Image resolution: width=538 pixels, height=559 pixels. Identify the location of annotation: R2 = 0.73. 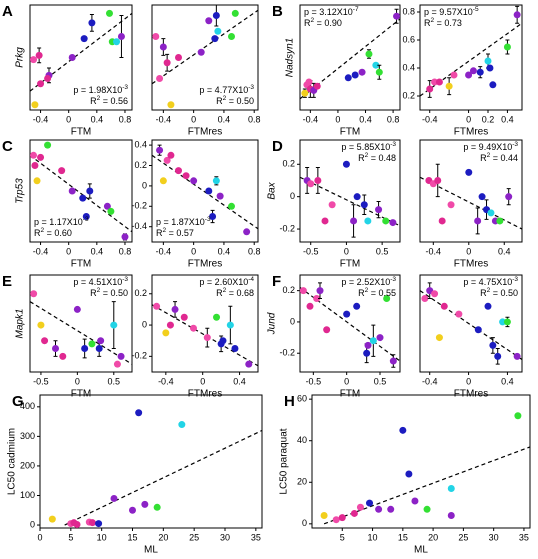
(443, 22).